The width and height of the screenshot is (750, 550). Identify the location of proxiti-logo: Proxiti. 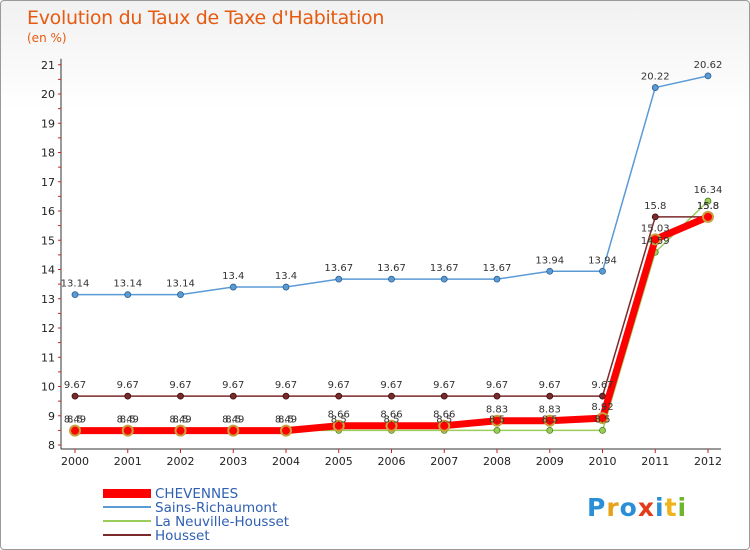
(637, 507).